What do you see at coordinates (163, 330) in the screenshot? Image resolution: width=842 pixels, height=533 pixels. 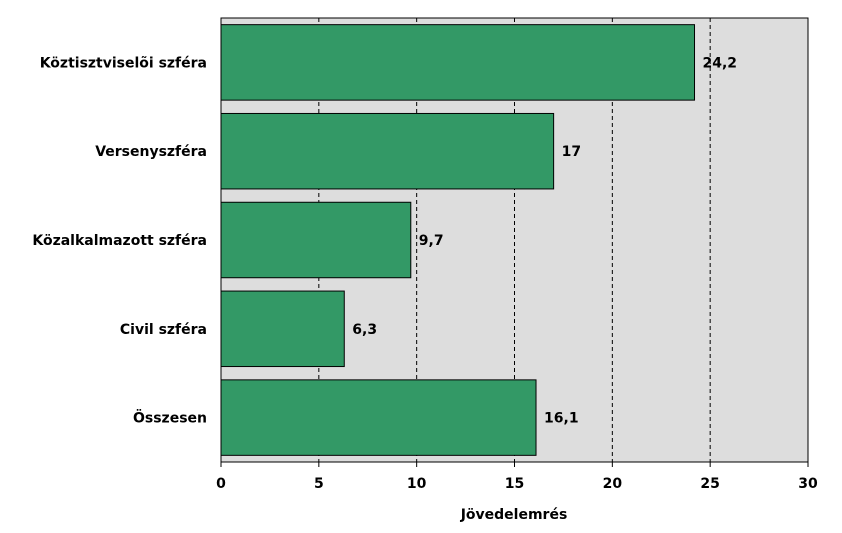 I see `category-label: Civil szféra` at bounding box center [163, 330].